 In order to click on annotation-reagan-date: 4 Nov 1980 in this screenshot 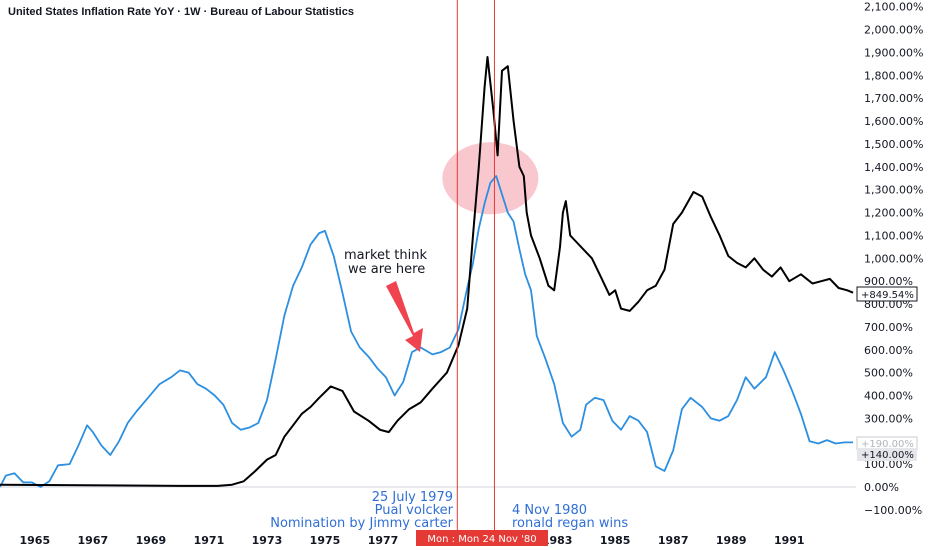, I will do `click(549, 510)`.